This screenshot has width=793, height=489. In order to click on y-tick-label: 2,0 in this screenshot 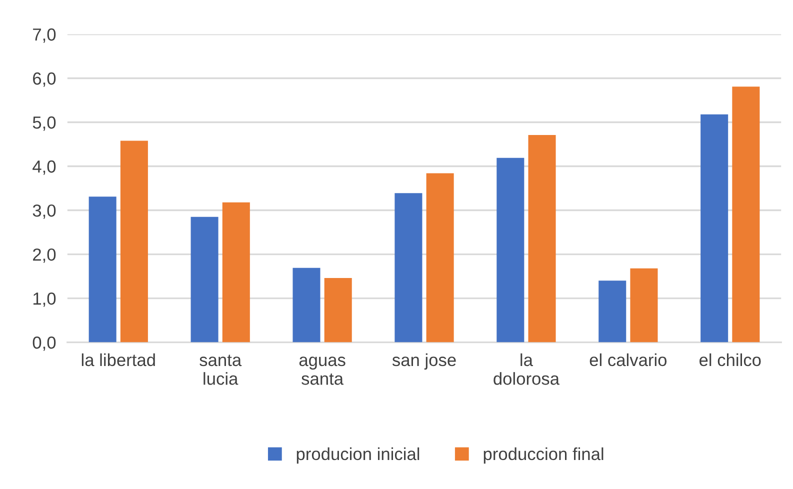, I will do `click(44, 255)`.